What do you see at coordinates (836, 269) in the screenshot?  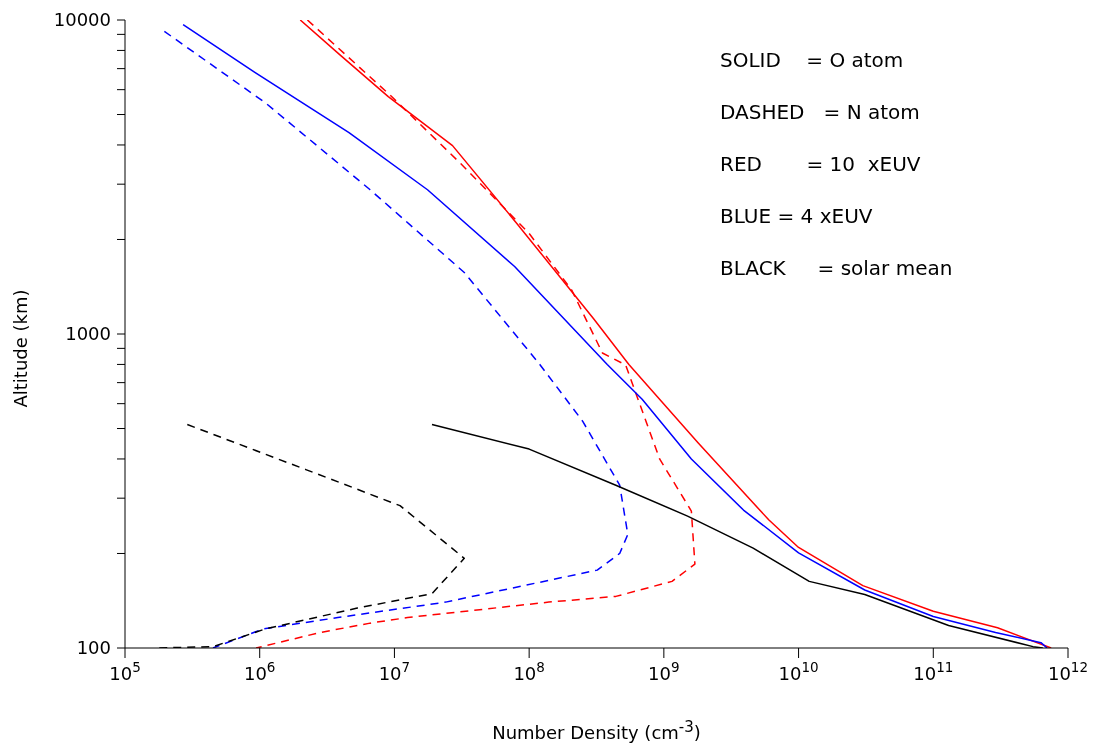 I see `annotation: BLACK = solar mean` at bounding box center [836, 269].